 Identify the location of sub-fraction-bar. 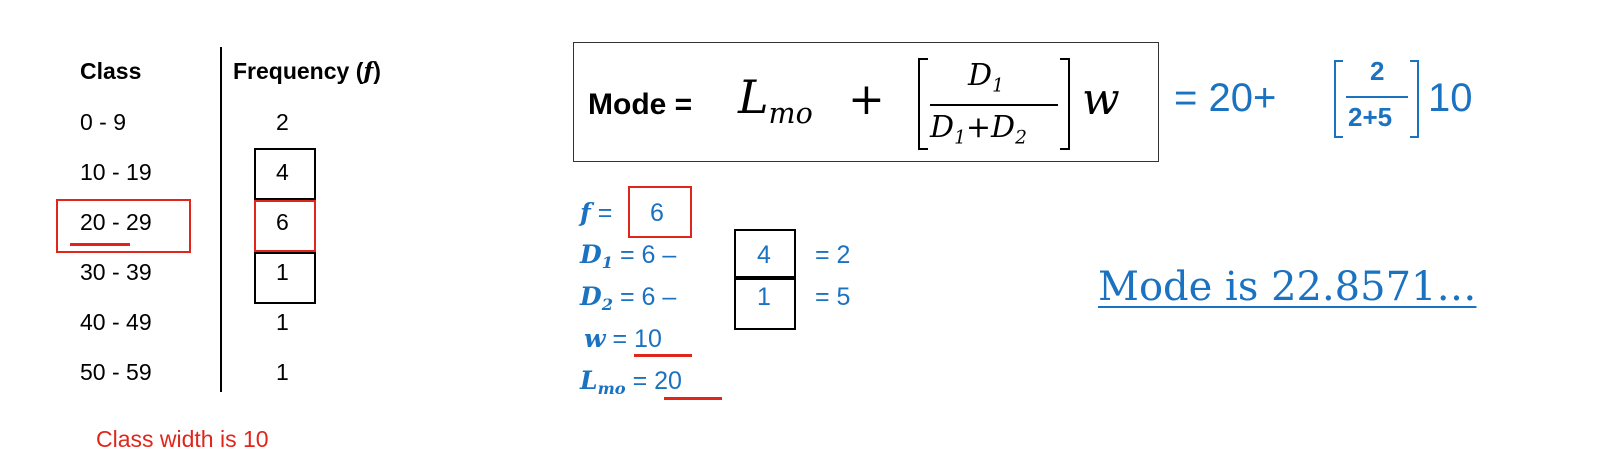
(1377, 97).